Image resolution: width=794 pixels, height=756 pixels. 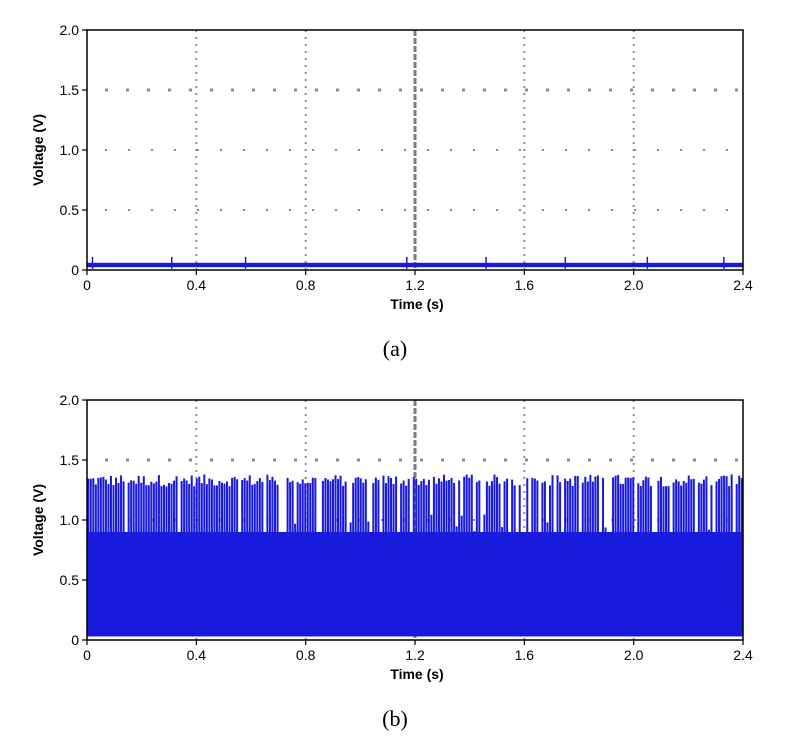 I want to click on panel-caption: (b), so click(x=395, y=718).